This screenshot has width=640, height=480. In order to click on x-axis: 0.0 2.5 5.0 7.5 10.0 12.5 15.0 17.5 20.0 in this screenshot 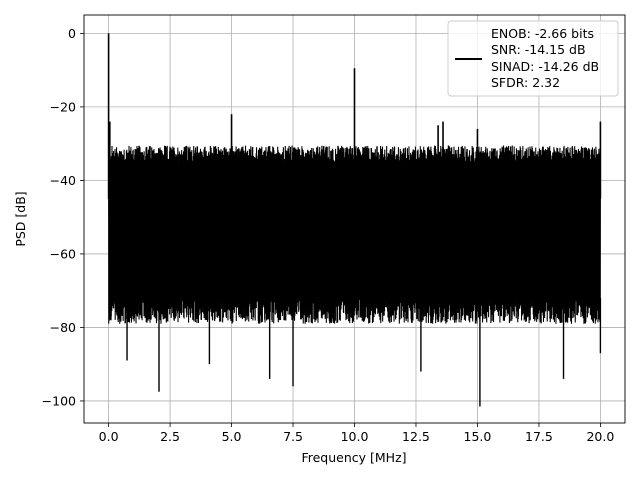, I will do `click(356, 433)`.